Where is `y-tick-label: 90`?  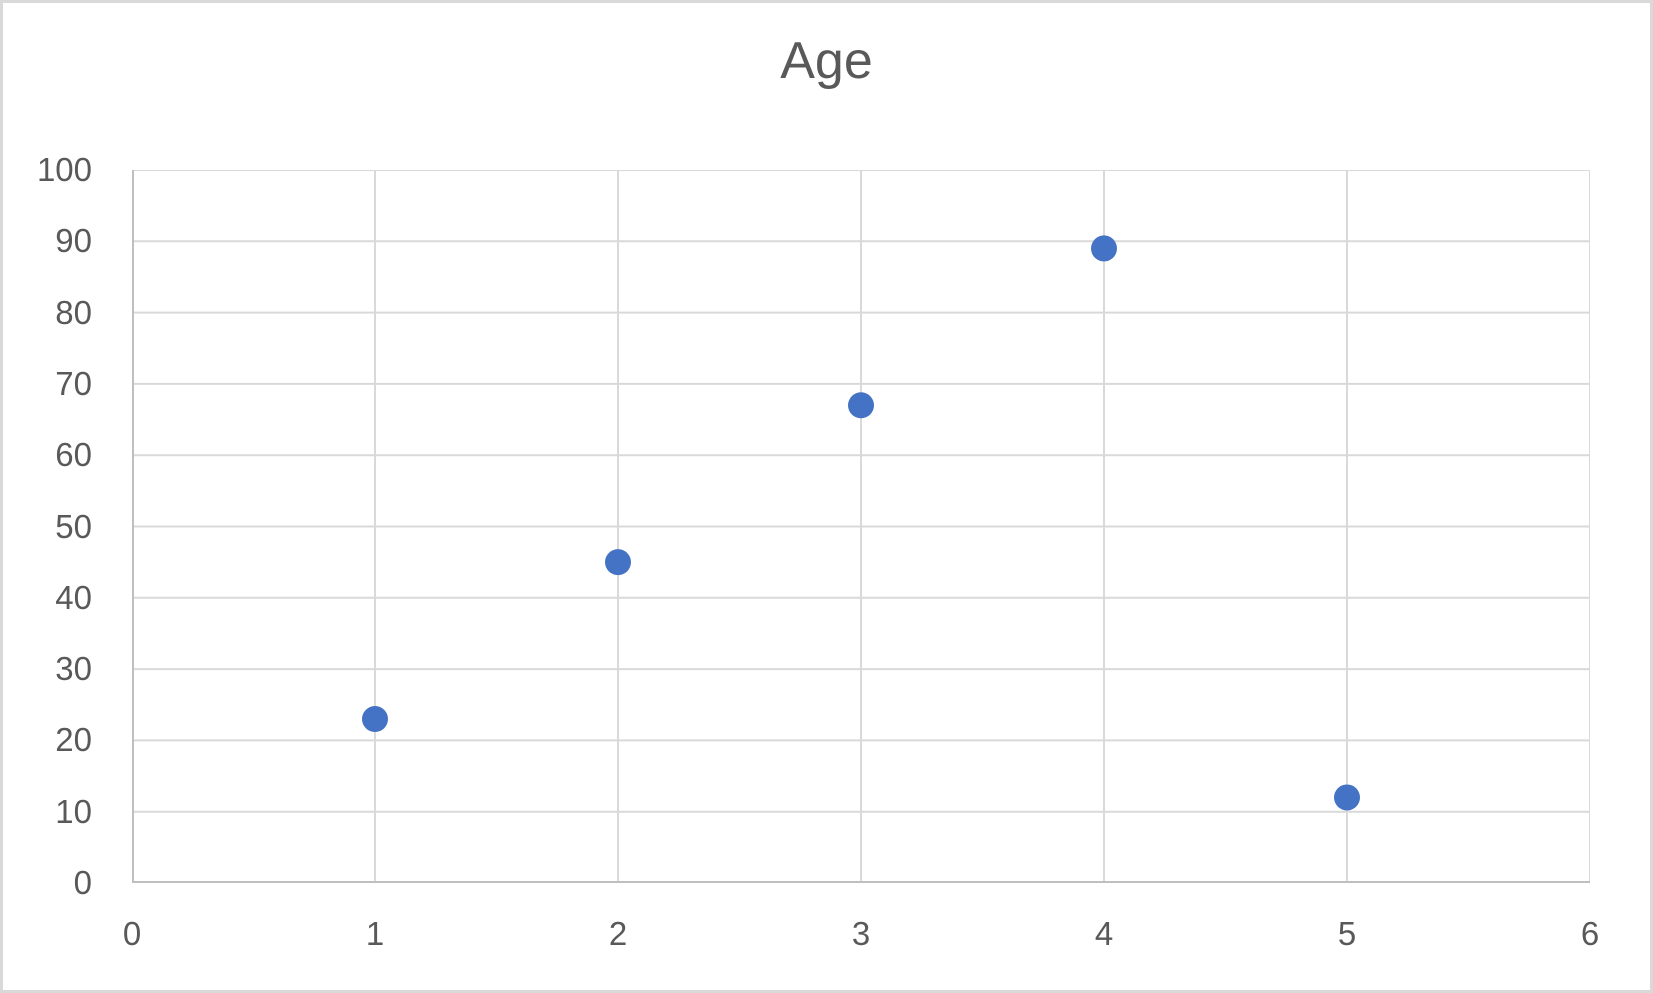 y-tick-label: 90 is located at coordinates (73, 241).